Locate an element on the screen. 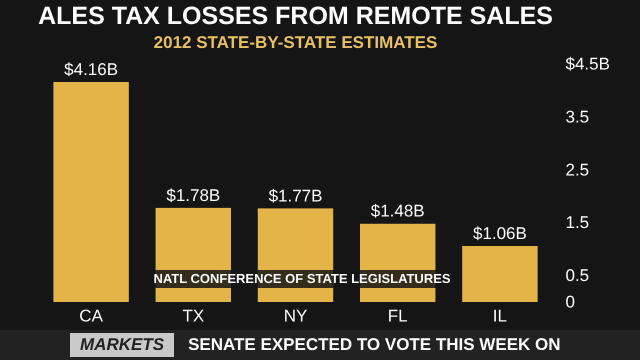 This screenshot has width=640, height=360. data-label: $1.77B is located at coordinates (295, 196).